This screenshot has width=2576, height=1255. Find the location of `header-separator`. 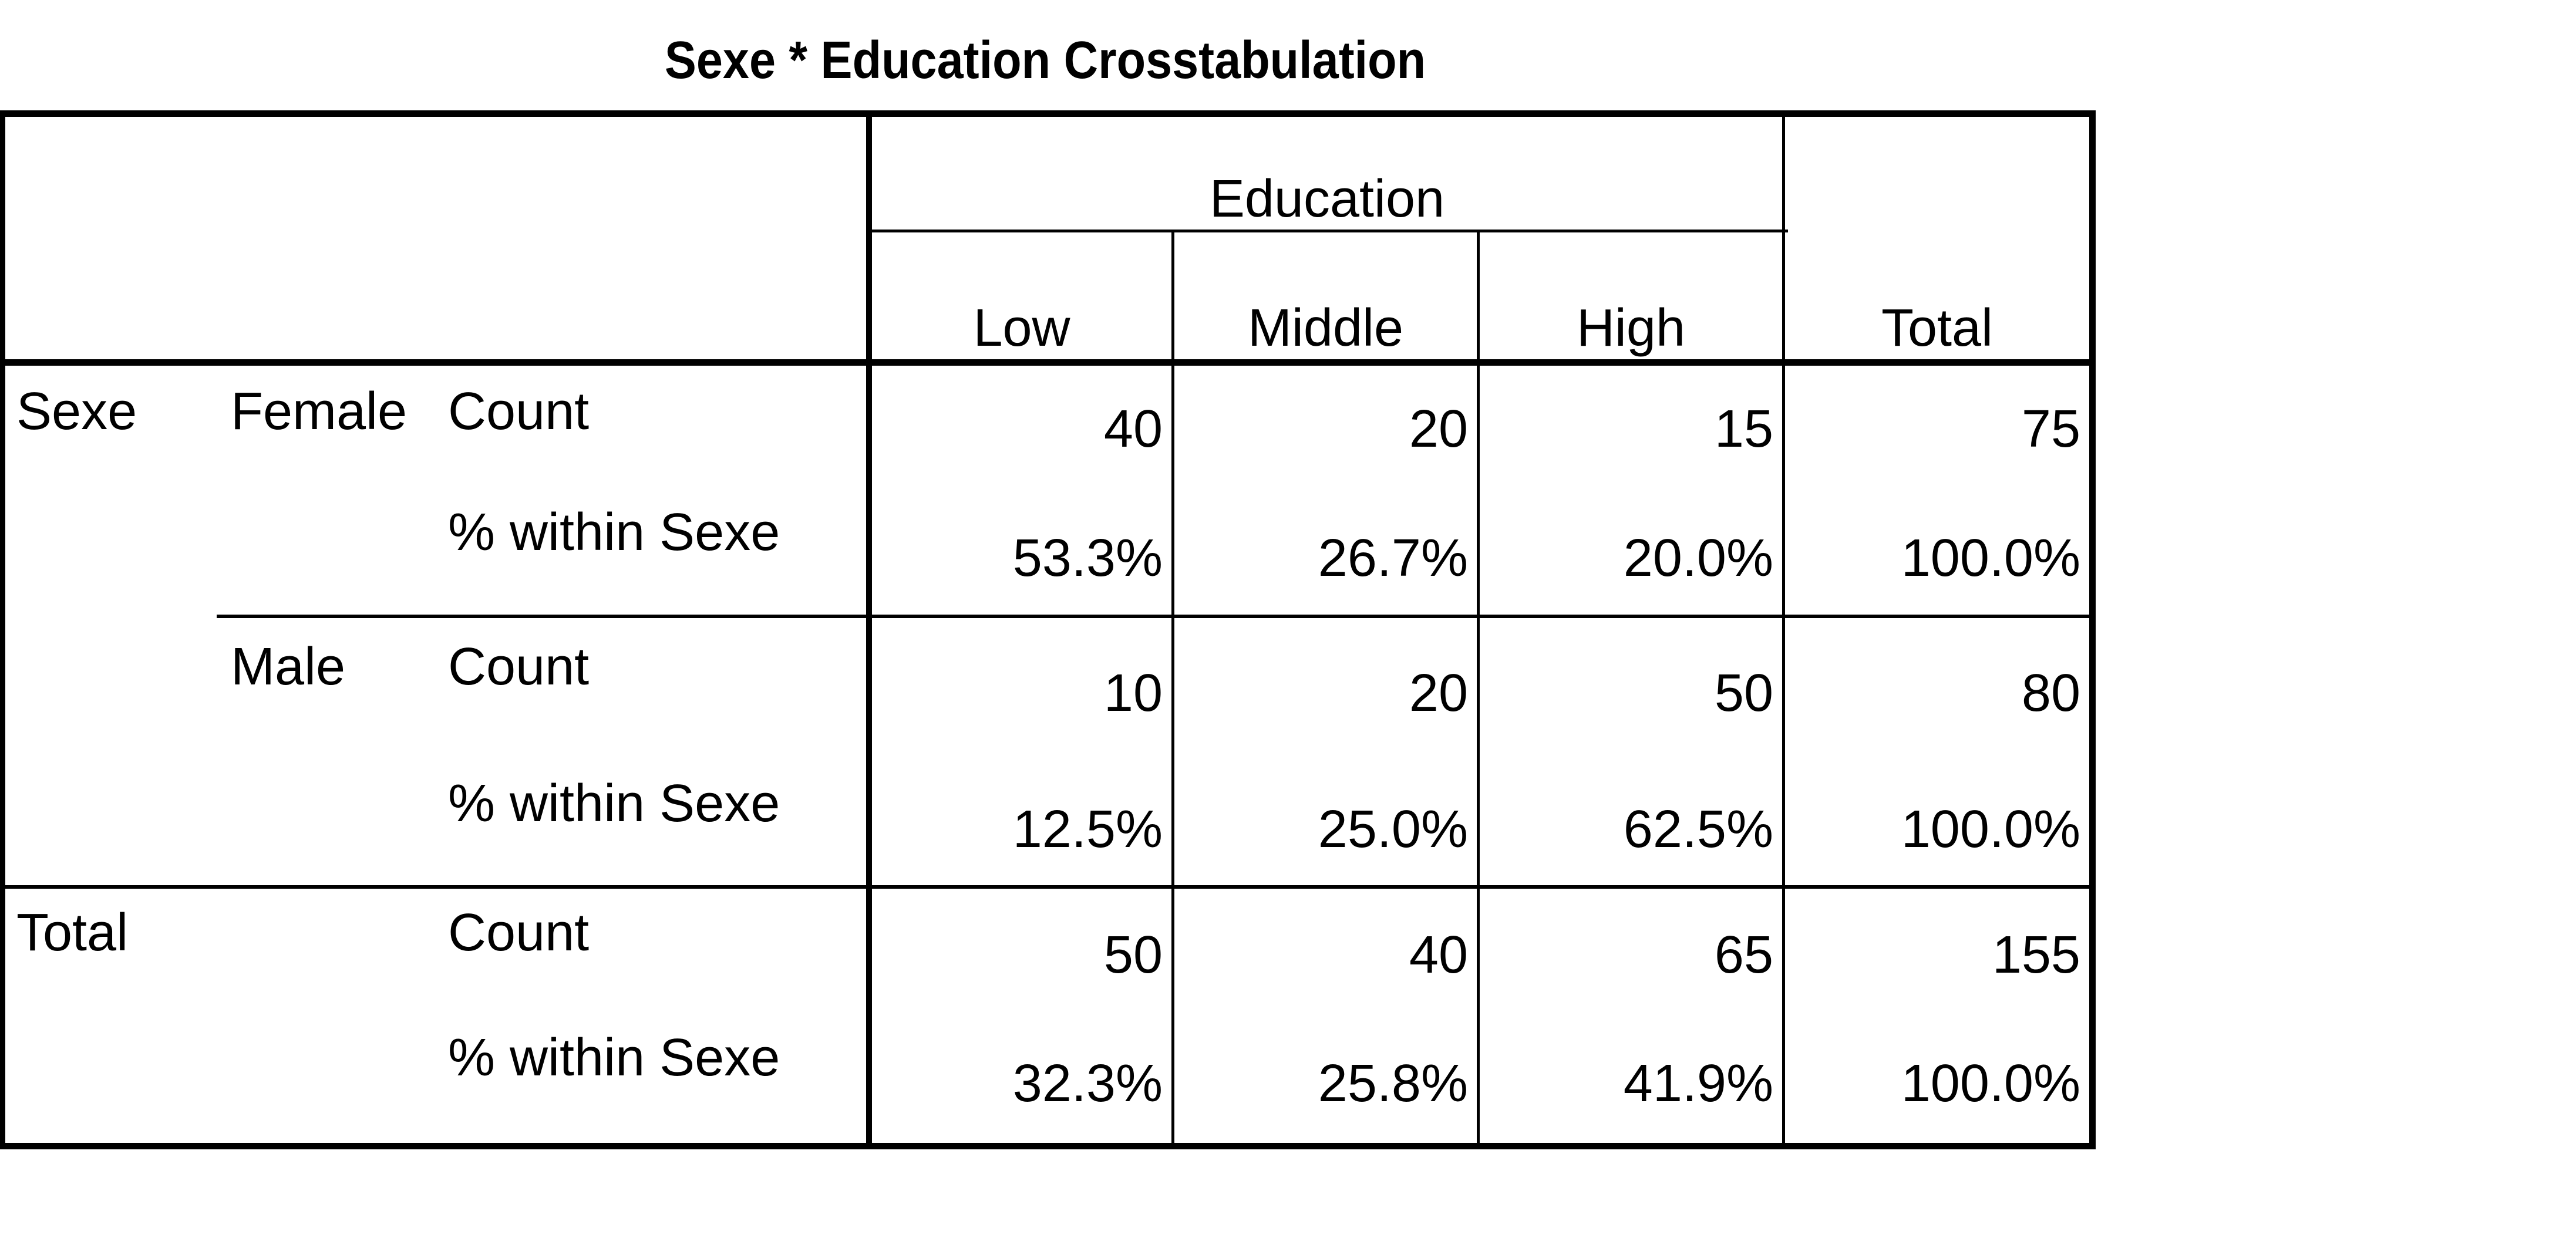

header-separator is located at coordinates (1048, 362).